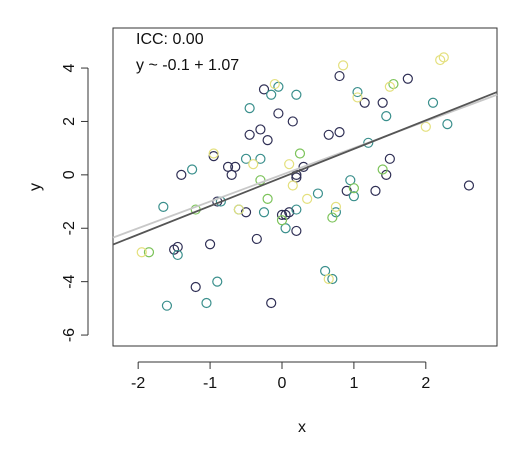 The image size is (532, 457). Describe the element at coordinates (69, 335) in the screenshot. I see `y-tick-label: -6` at that location.